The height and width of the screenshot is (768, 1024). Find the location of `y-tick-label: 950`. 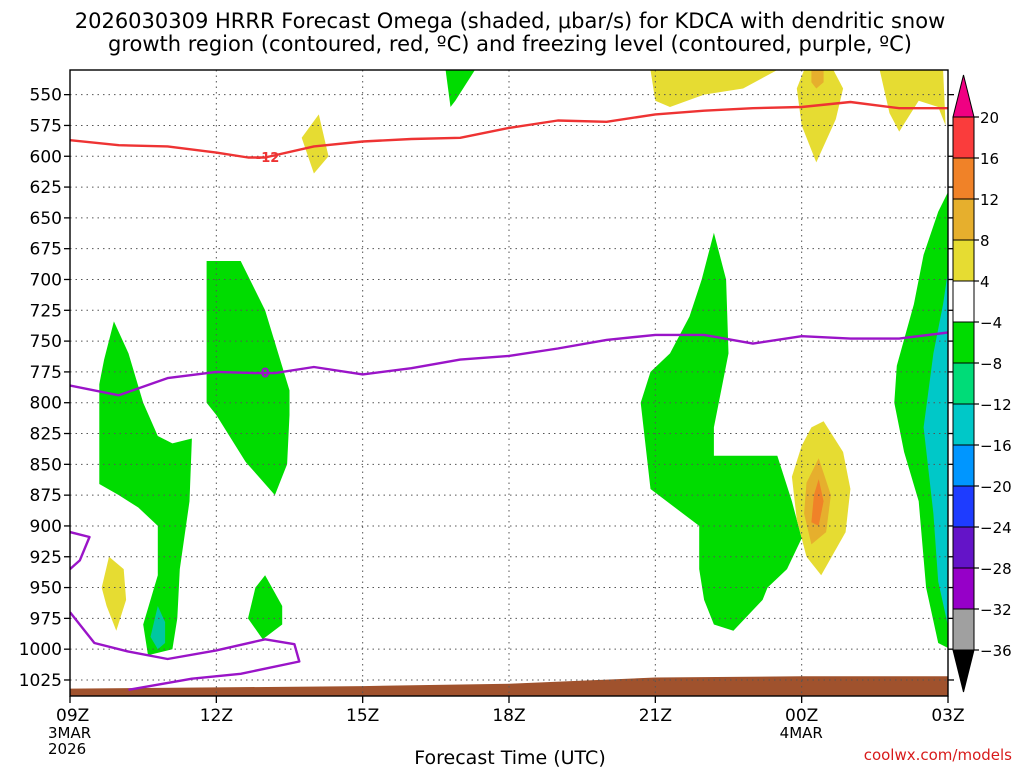

y-tick-label: 950 is located at coordinates (46, 589).